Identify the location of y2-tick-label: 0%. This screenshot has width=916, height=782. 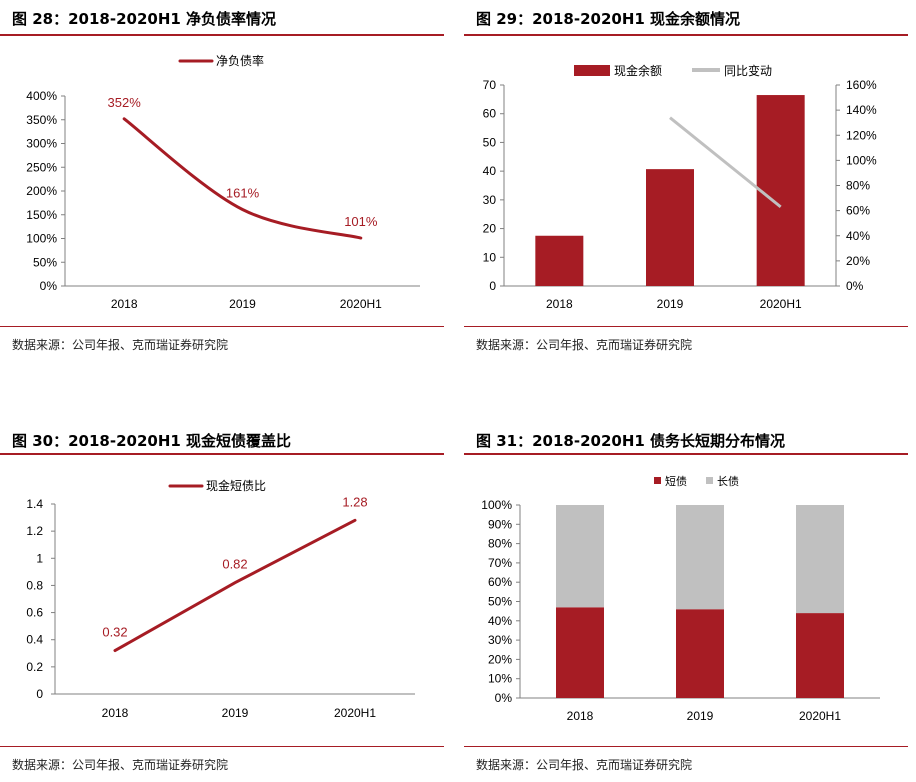
(855, 286).